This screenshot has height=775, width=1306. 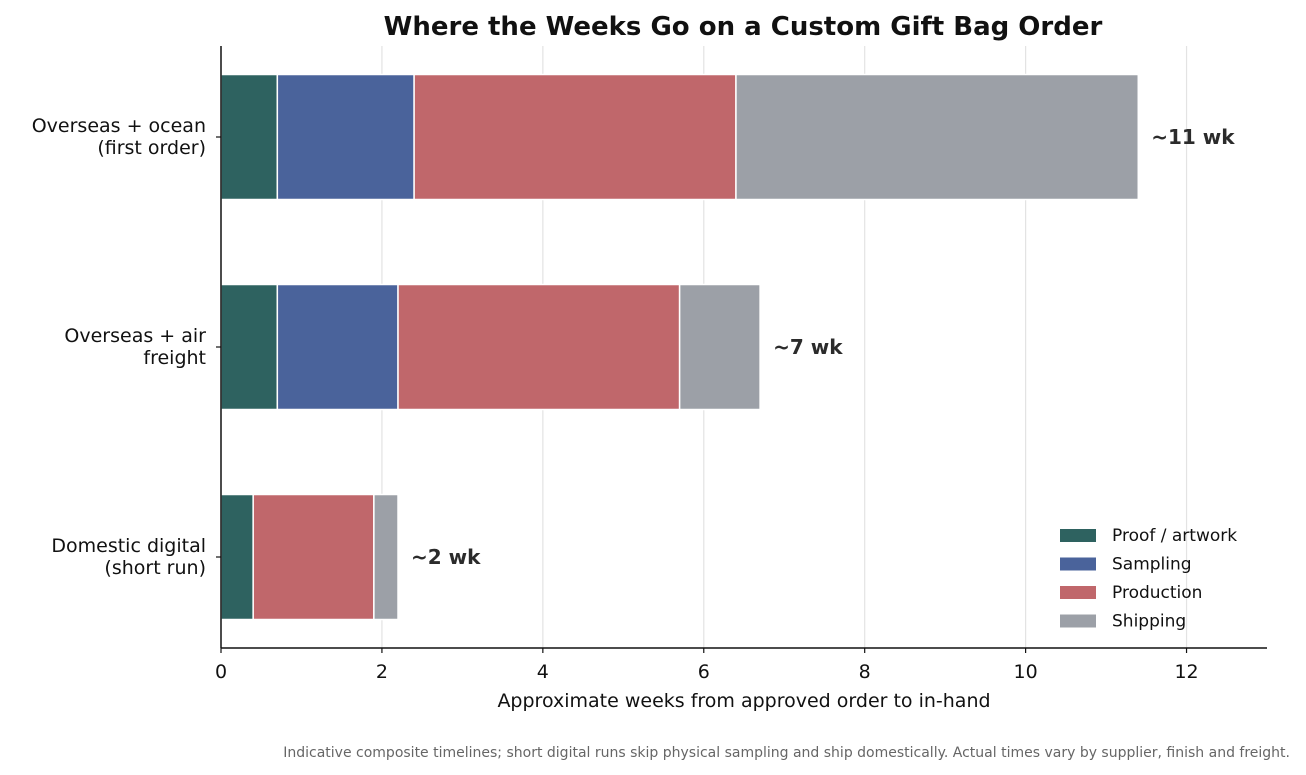 What do you see at coordinates (135, 336) in the screenshot?
I see `y-tick-label: Overseas + air` at bounding box center [135, 336].